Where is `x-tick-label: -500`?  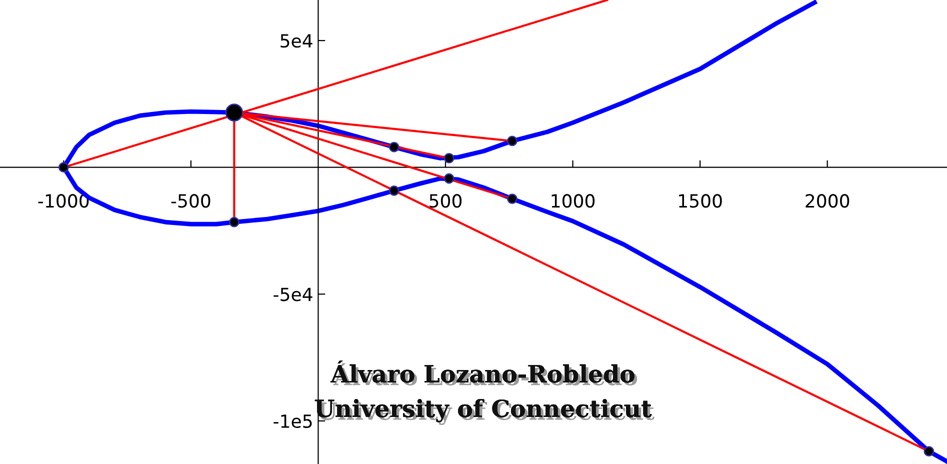 x-tick-label: -500 is located at coordinates (190, 201).